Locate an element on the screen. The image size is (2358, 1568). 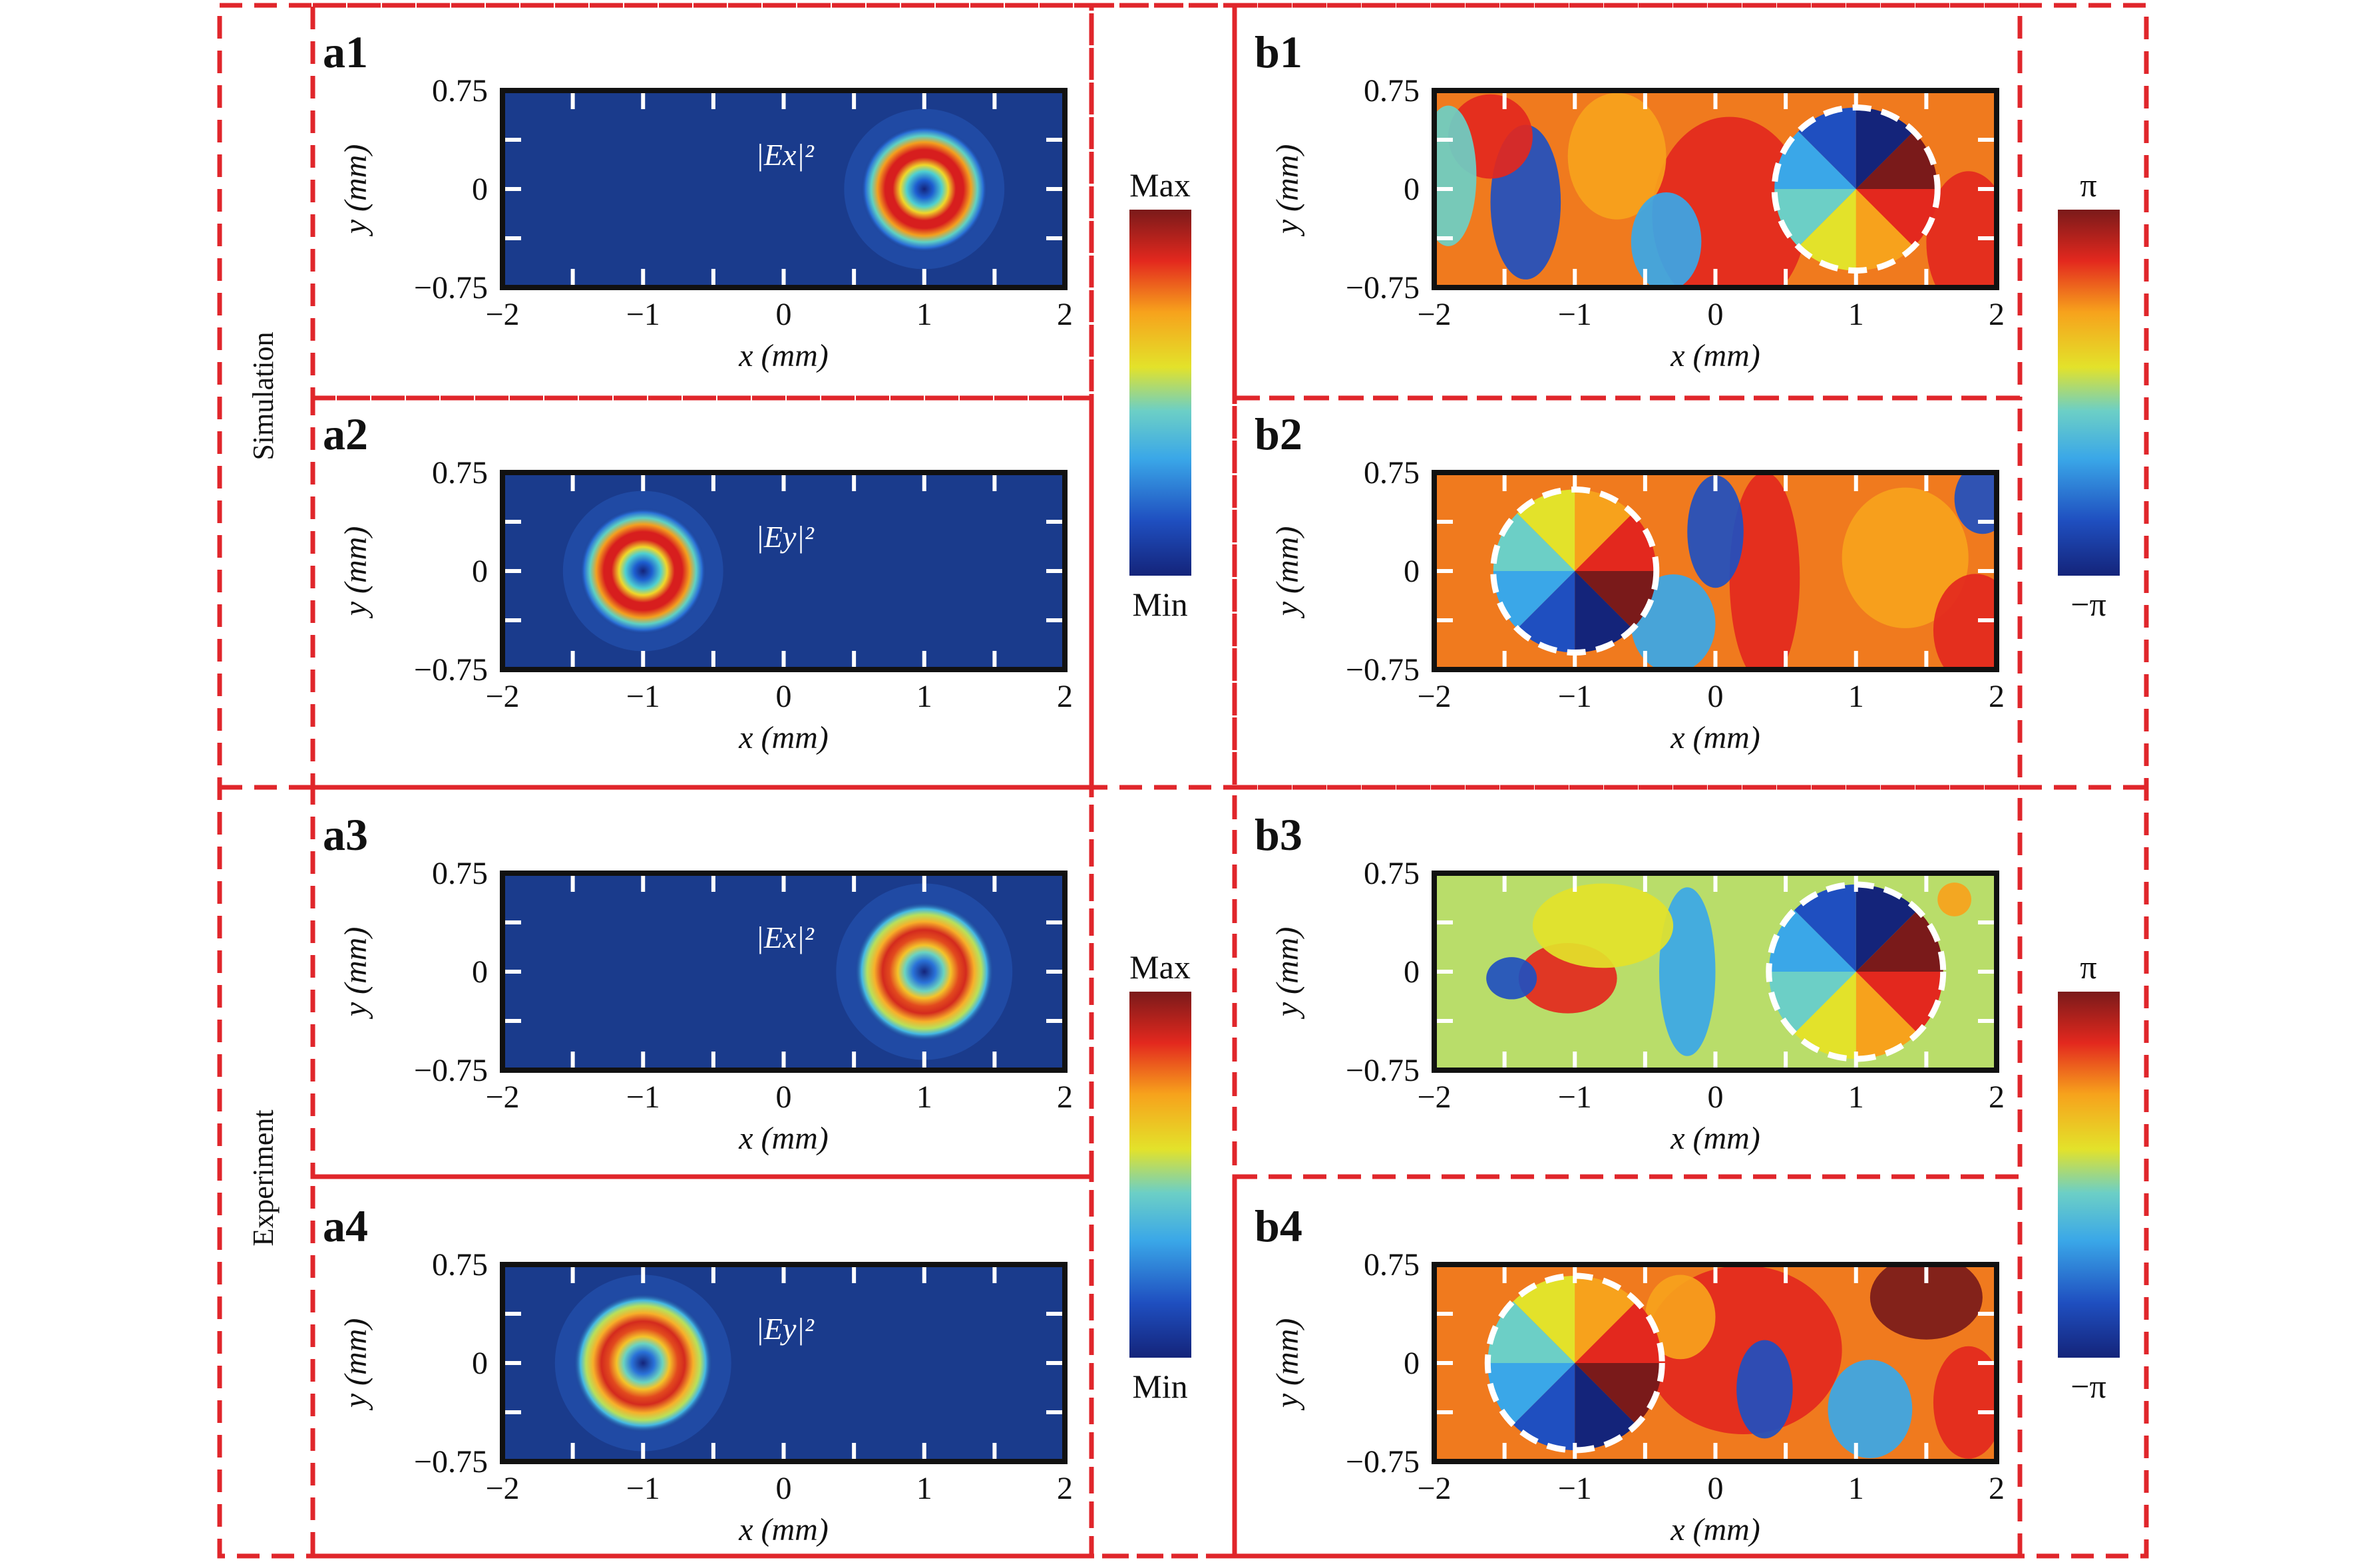
intensity-colorbar-gradient is located at coordinates (1160, 393).